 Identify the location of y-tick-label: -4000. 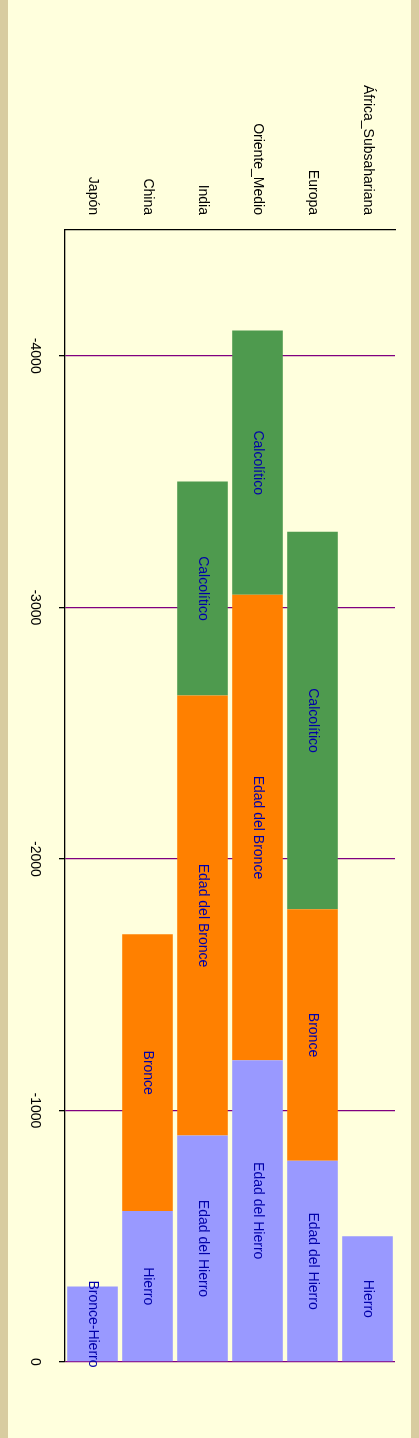
(36, 355).